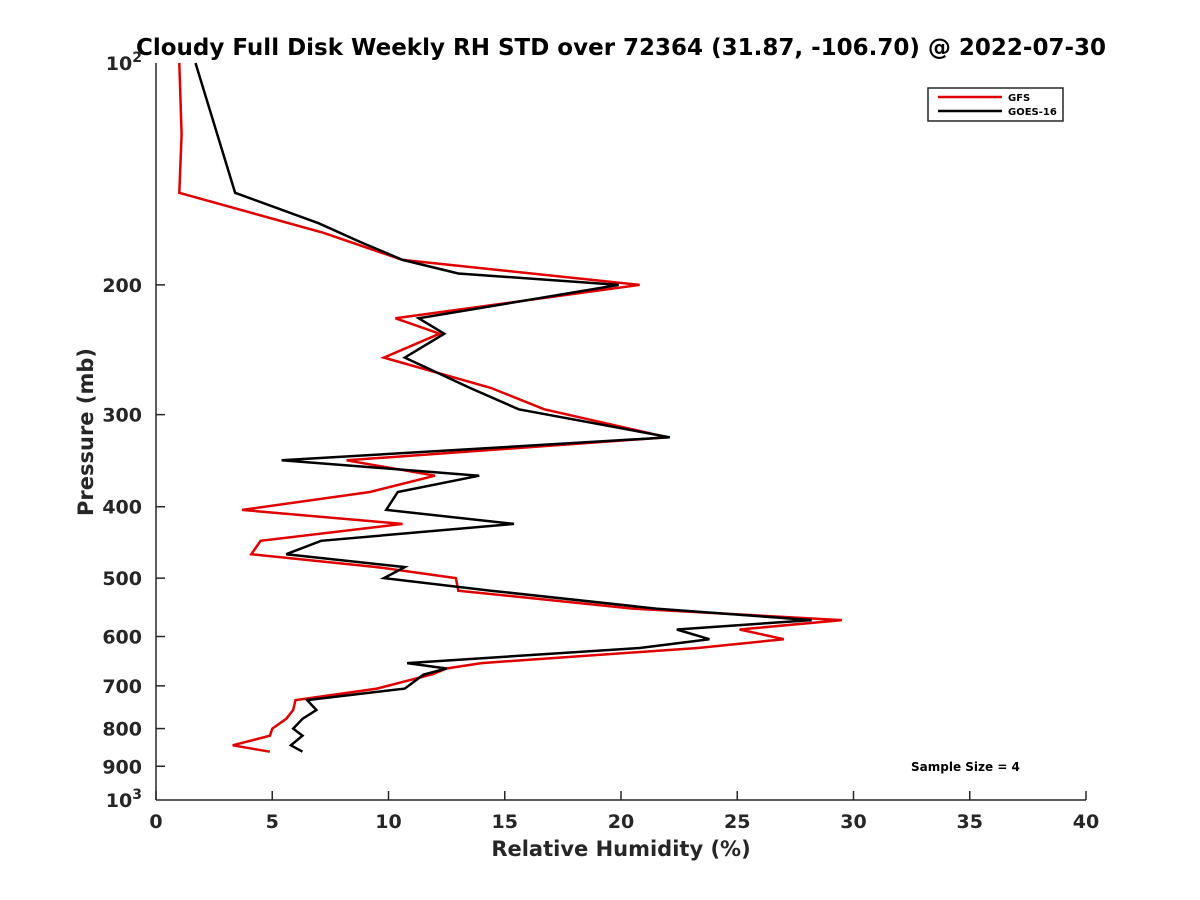 This screenshot has height=900, width=1200. Describe the element at coordinates (737, 822) in the screenshot. I see `x-tick-label: 25` at that location.